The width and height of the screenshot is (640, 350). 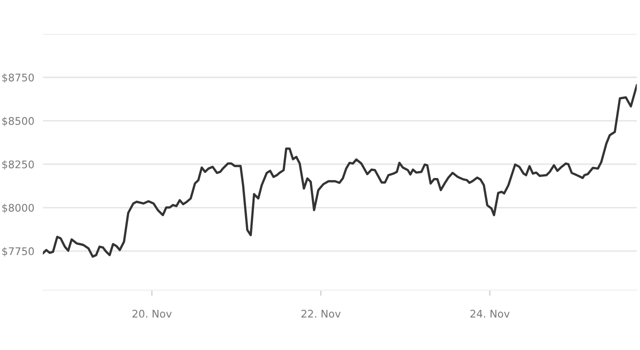 What do you see at coordinates (18, 165) in the screenshot?
I see `y-tick-label: $8250` at bounding box center [18, 165].